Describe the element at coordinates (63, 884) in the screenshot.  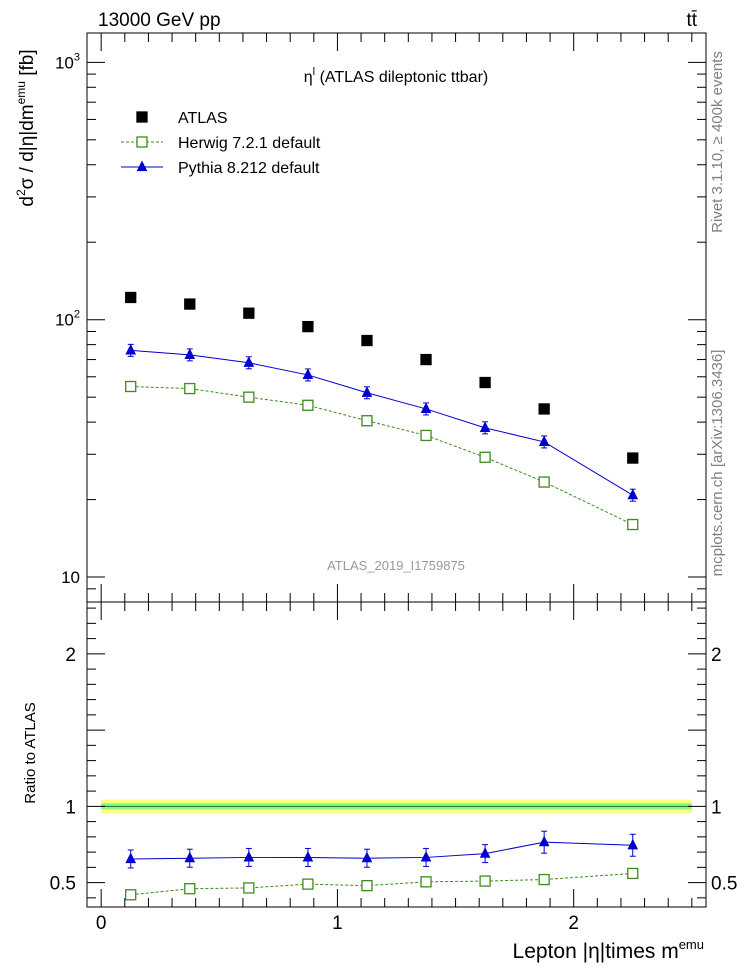
I see `ratio-y-tick-label-left: 0.5` at that location.